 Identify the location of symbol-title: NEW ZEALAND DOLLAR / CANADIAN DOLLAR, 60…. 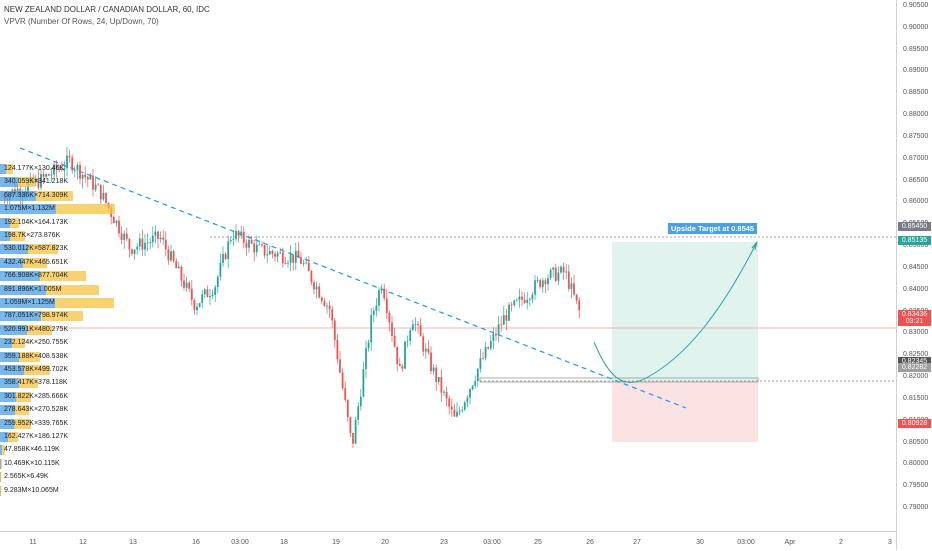
(107, 9).